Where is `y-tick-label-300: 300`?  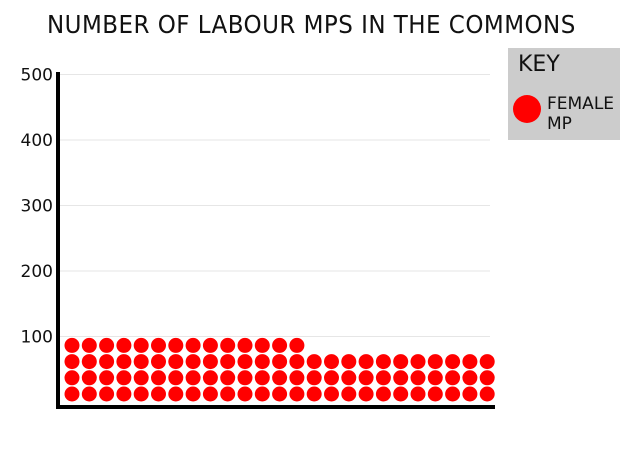
y-tick-label-300: 300 is located at coordinates (37, 207).